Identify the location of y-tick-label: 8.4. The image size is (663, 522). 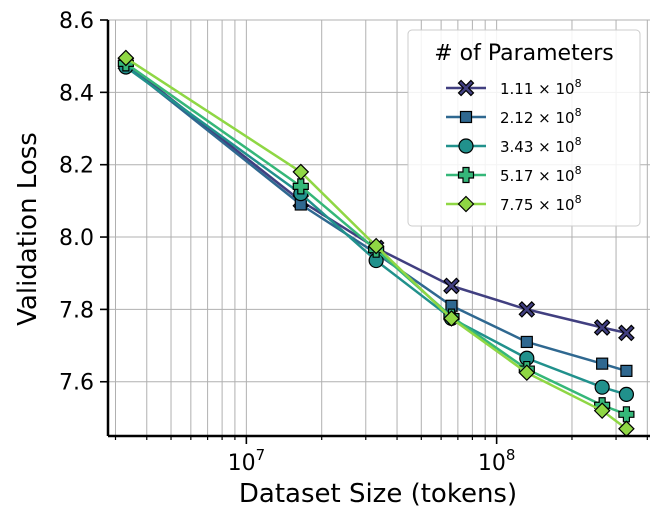
(76, 93).